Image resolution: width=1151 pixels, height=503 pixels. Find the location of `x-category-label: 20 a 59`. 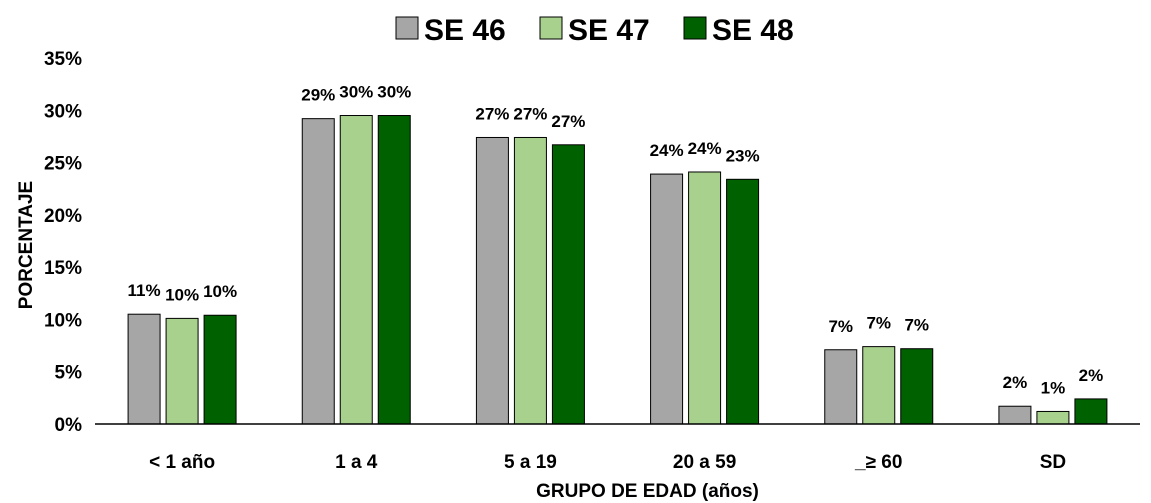

x-category-label: 20 a 59 is located at coordinates (704, 462).